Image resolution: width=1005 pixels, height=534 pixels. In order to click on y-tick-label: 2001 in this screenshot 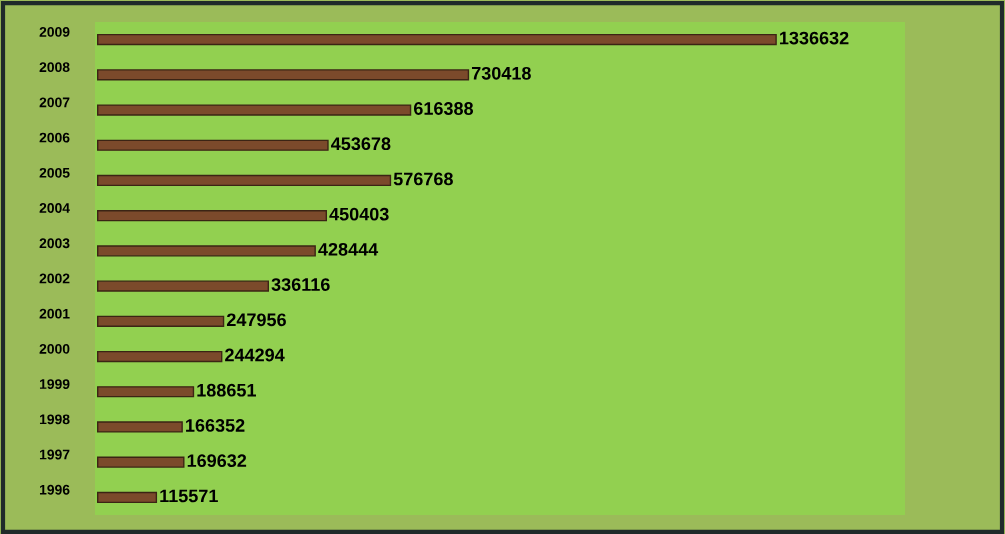, I will do `click(54, 313)`.